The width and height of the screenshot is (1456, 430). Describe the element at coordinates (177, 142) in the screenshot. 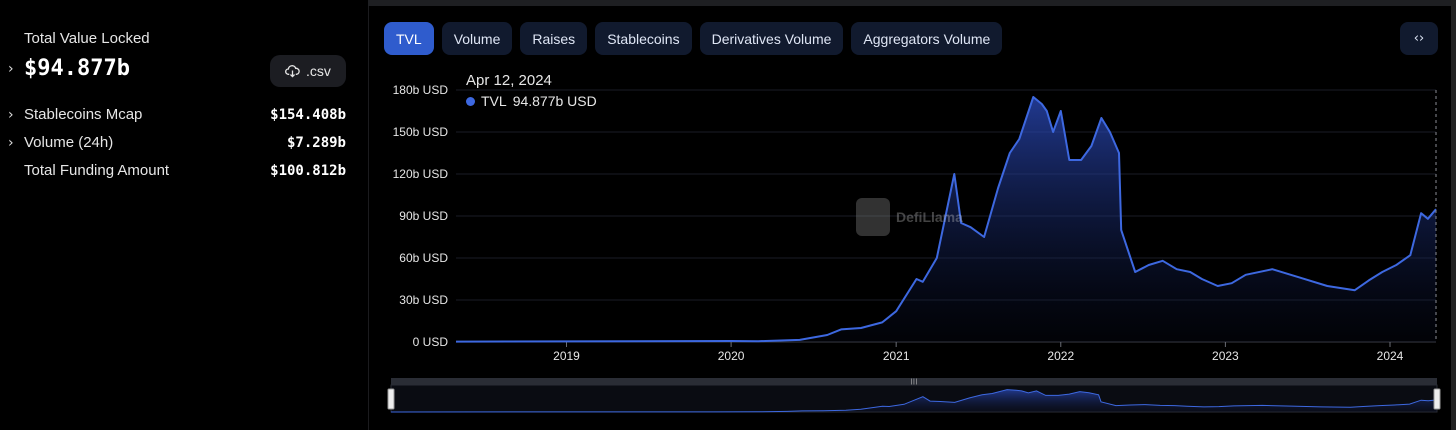

I see `stat-volume-24h: › Volume (24h) $7.289b` at that location.